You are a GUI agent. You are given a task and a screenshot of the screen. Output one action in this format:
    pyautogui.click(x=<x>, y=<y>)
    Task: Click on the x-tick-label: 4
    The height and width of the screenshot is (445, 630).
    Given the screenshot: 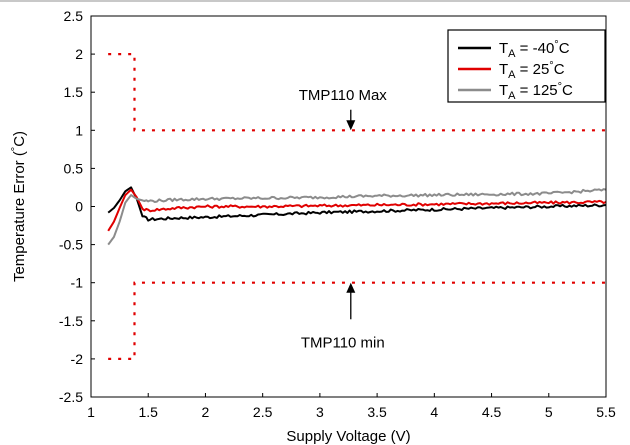 What is the action you would take?
    pyautogui.click(x=434, y=412)
    